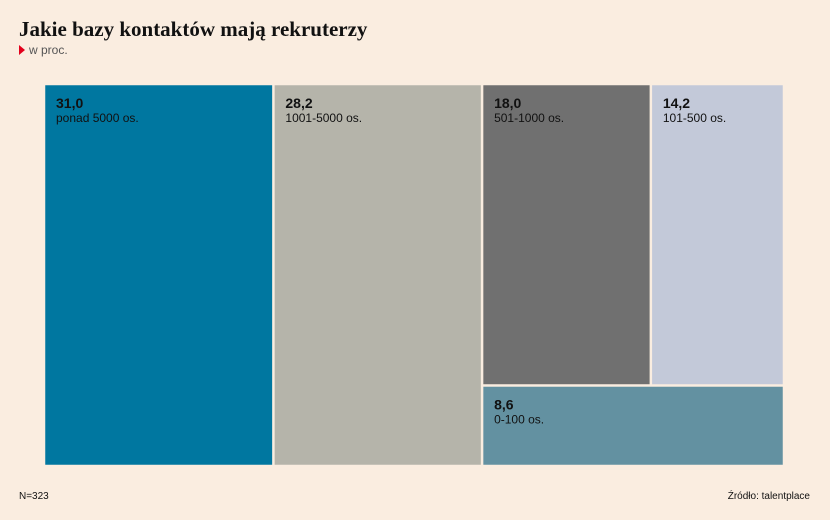 The height and width of the screenshot is (520, 830). Describe the element at coordinates (193, 29) in the screenshot. I see `chart-title: Jakie bazy kontaktów mają rekruterzy` at that location.